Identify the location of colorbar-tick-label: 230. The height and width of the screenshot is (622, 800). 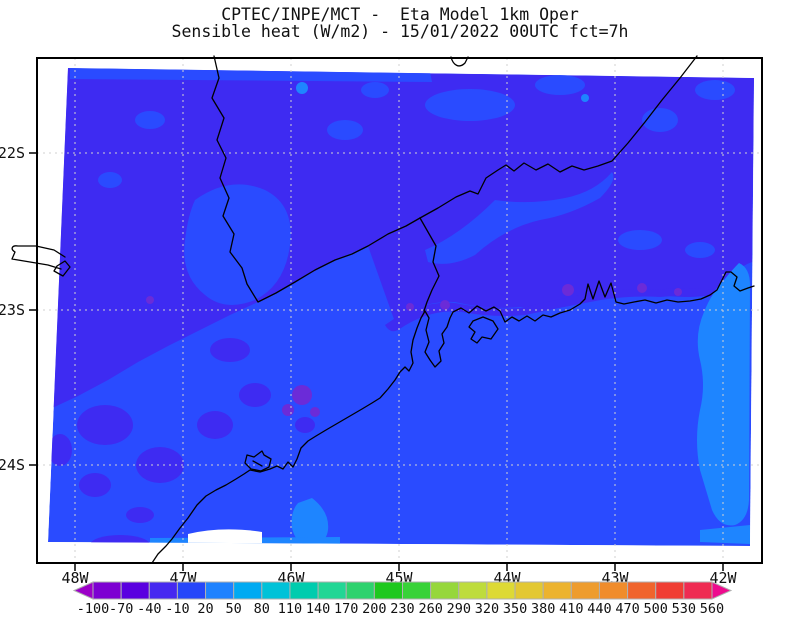
(402, 609).